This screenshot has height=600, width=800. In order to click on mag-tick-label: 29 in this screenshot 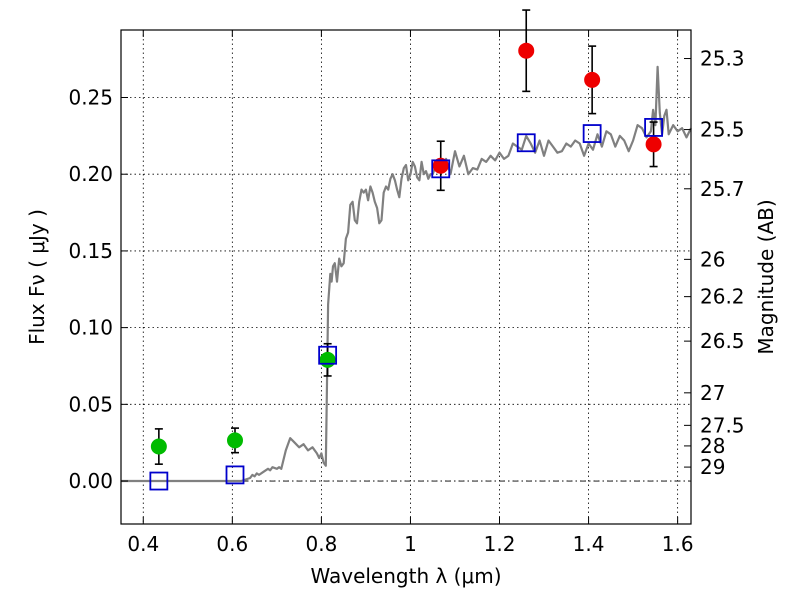, I will do `click(712, 467)`.